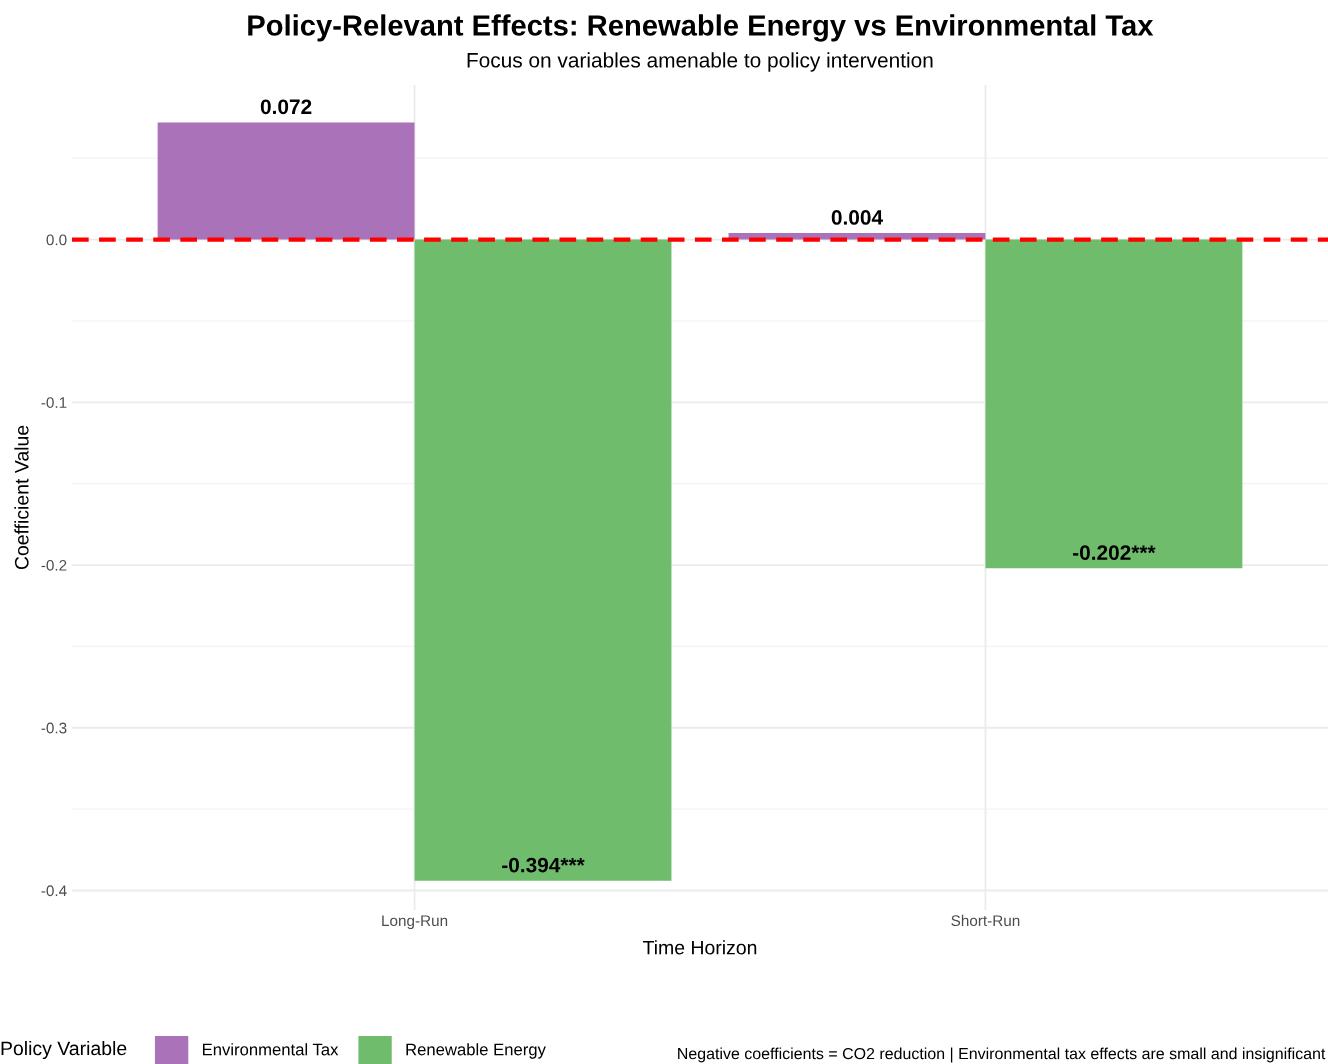 This screenshot has width=1328, height=1064. Describe the element at coordinates (1114, 552) in the screenshot. I see `data-label: -0.202***` at that location.